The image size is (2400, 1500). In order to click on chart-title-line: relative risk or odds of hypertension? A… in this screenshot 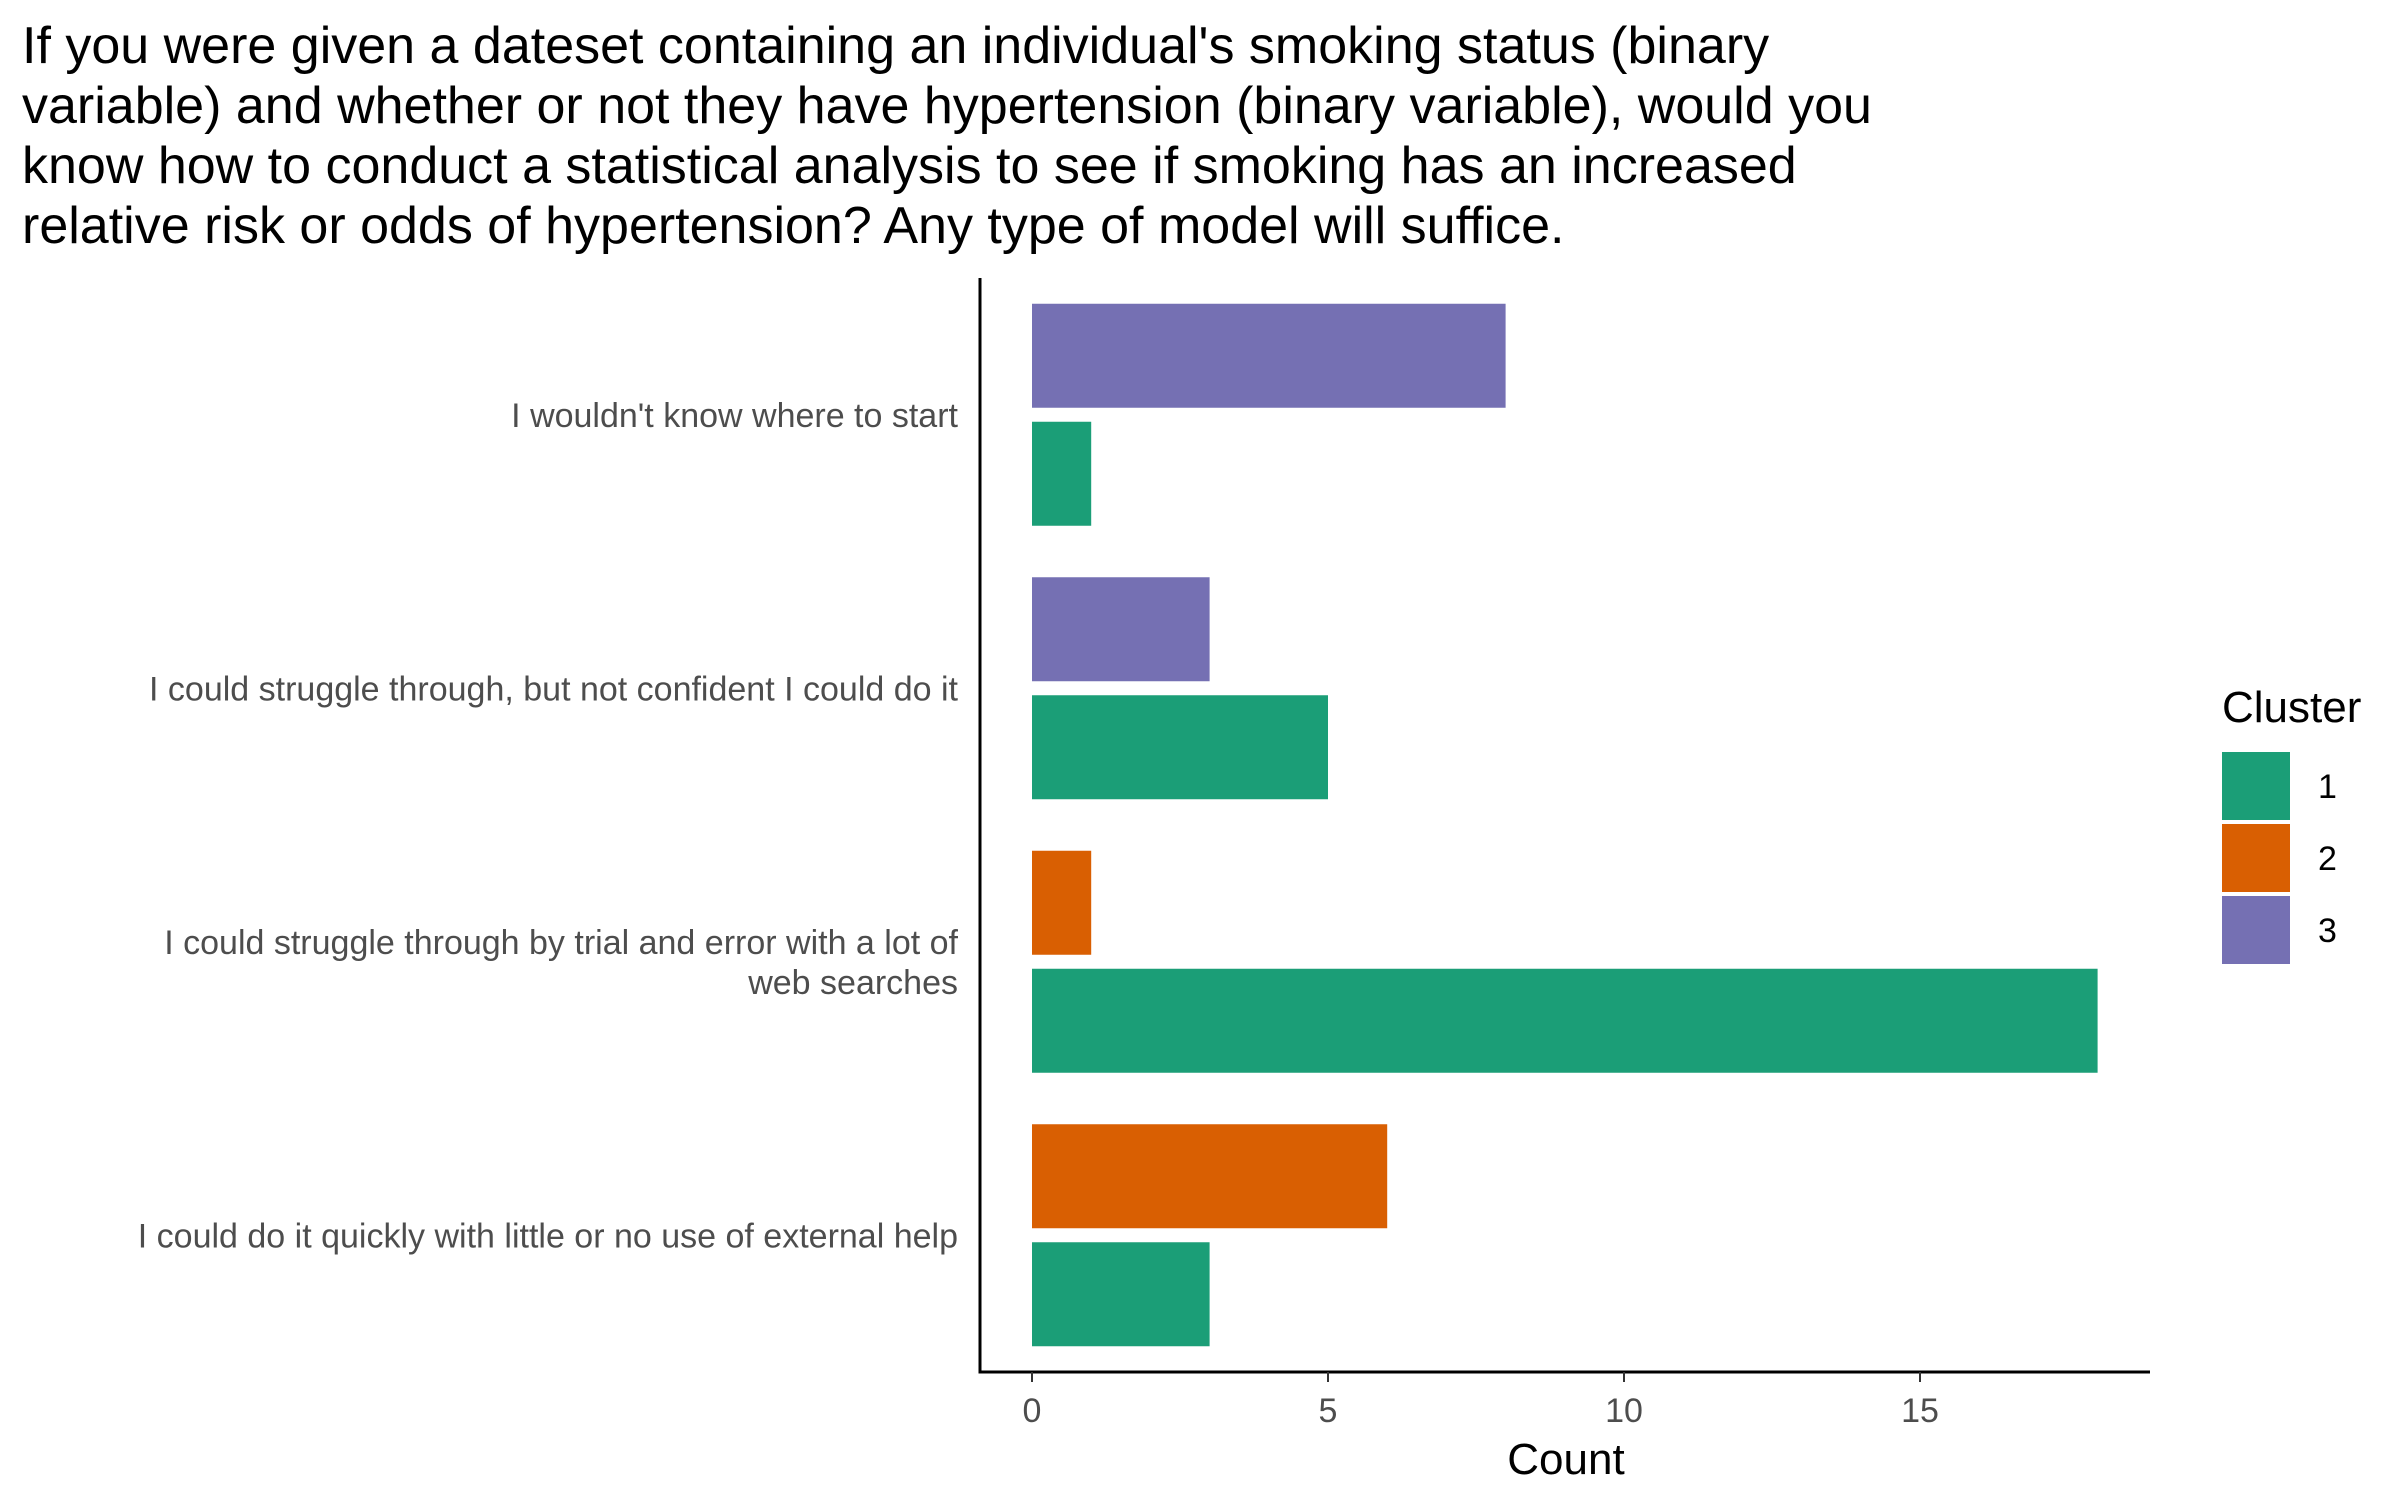, I will do `click(793, 226)`.